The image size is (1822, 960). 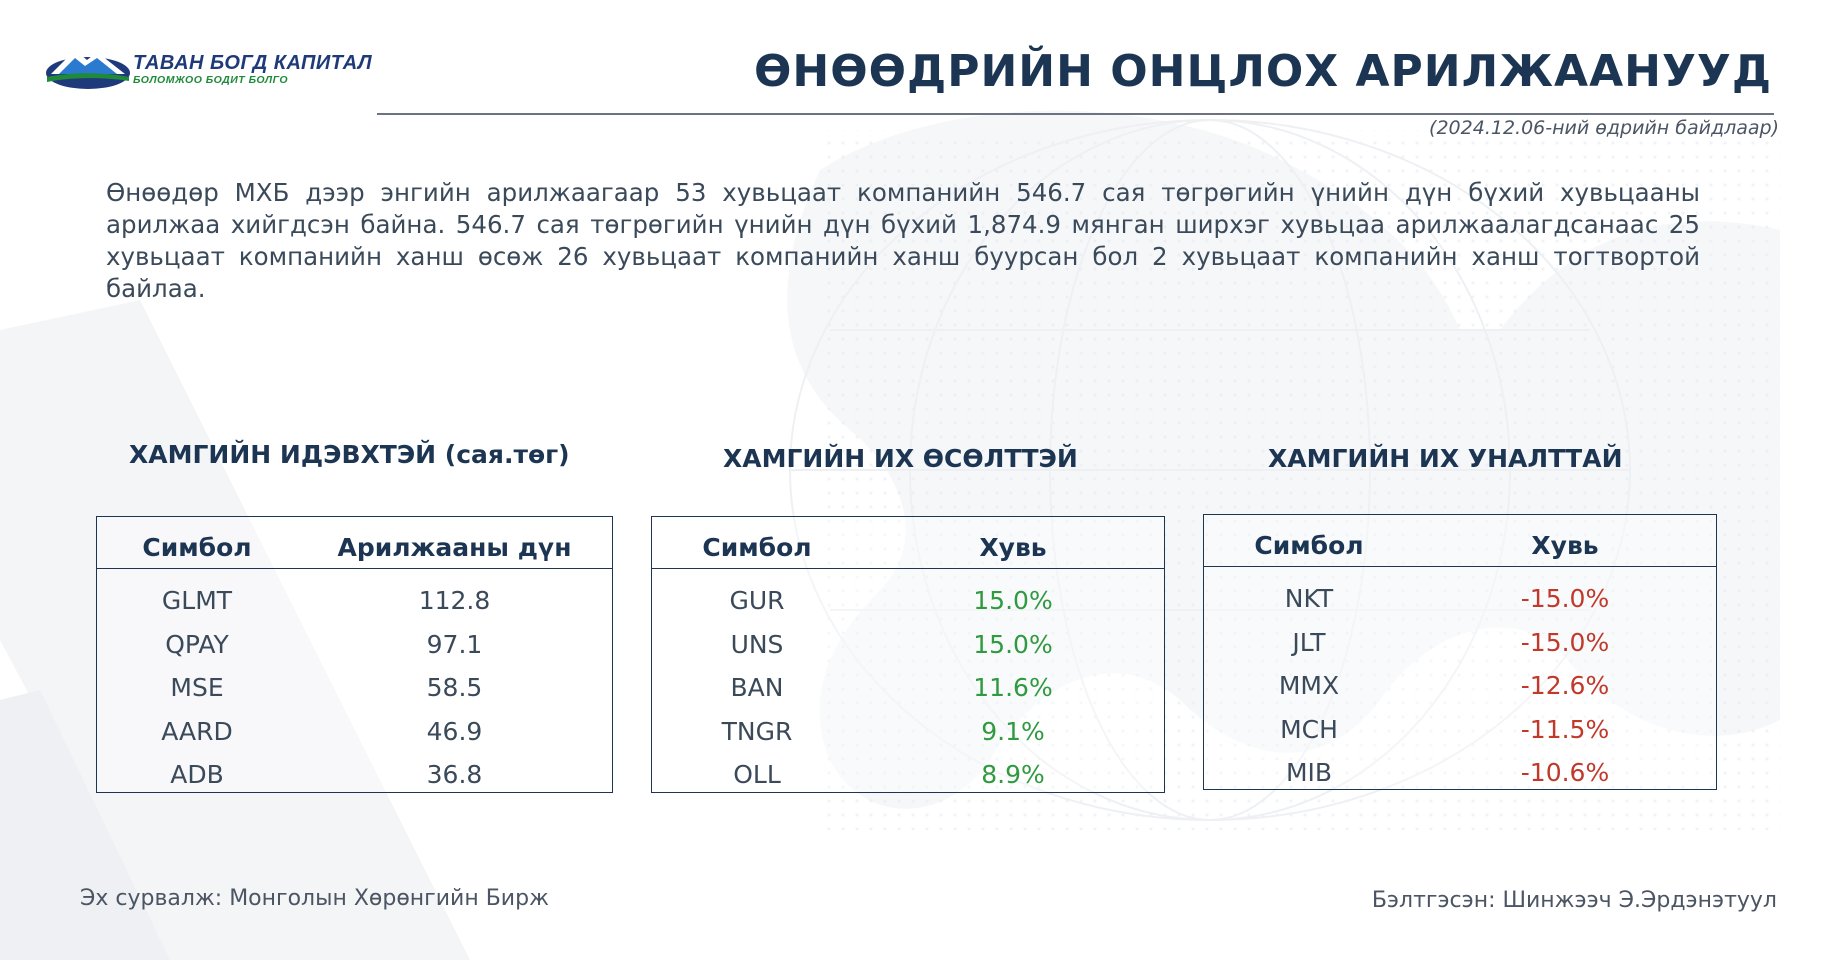 I want to click on table-row: NKT -15.0%, so click(x=1460, y=599).